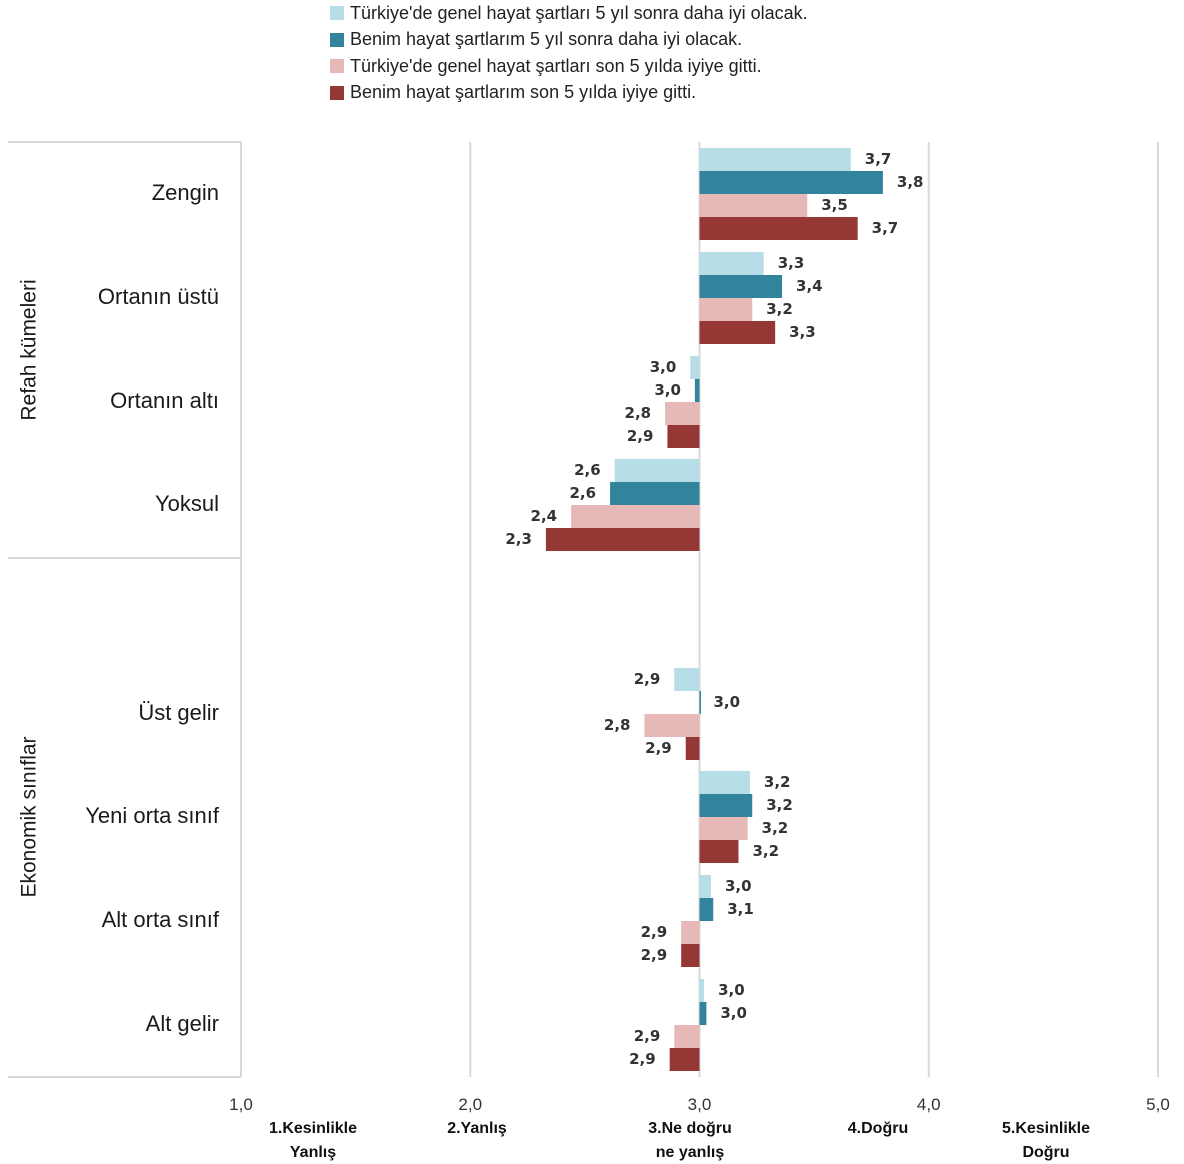 Image resolution: width=1184 pixels, height=1164 pixels. Describe the element at coordinates (313, 1128) in the screenshot. I see `scale-label: 1.Kesinlikle` at that location.